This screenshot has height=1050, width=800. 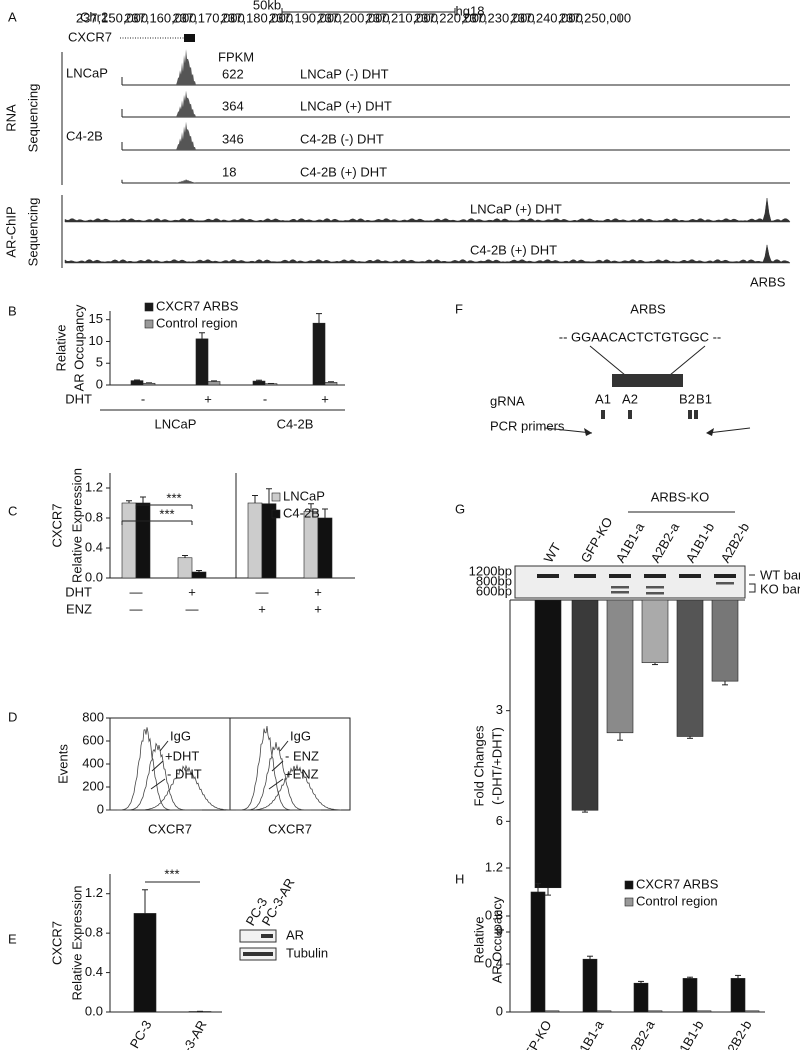 I want to click on coordinate-label: 237,230,000, so click(x=498, y=17).